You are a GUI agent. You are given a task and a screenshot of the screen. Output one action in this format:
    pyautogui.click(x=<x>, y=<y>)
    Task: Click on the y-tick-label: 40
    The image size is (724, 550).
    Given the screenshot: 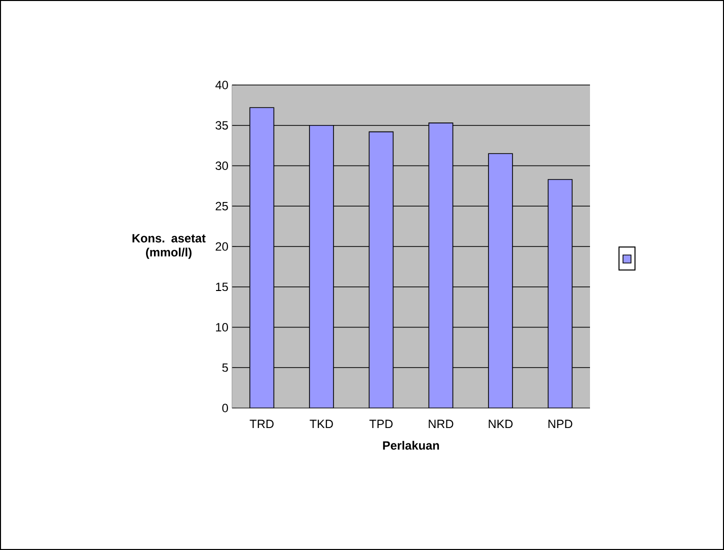 What is the action you would take?
    pyautogui.click(x=221, y=85)
    